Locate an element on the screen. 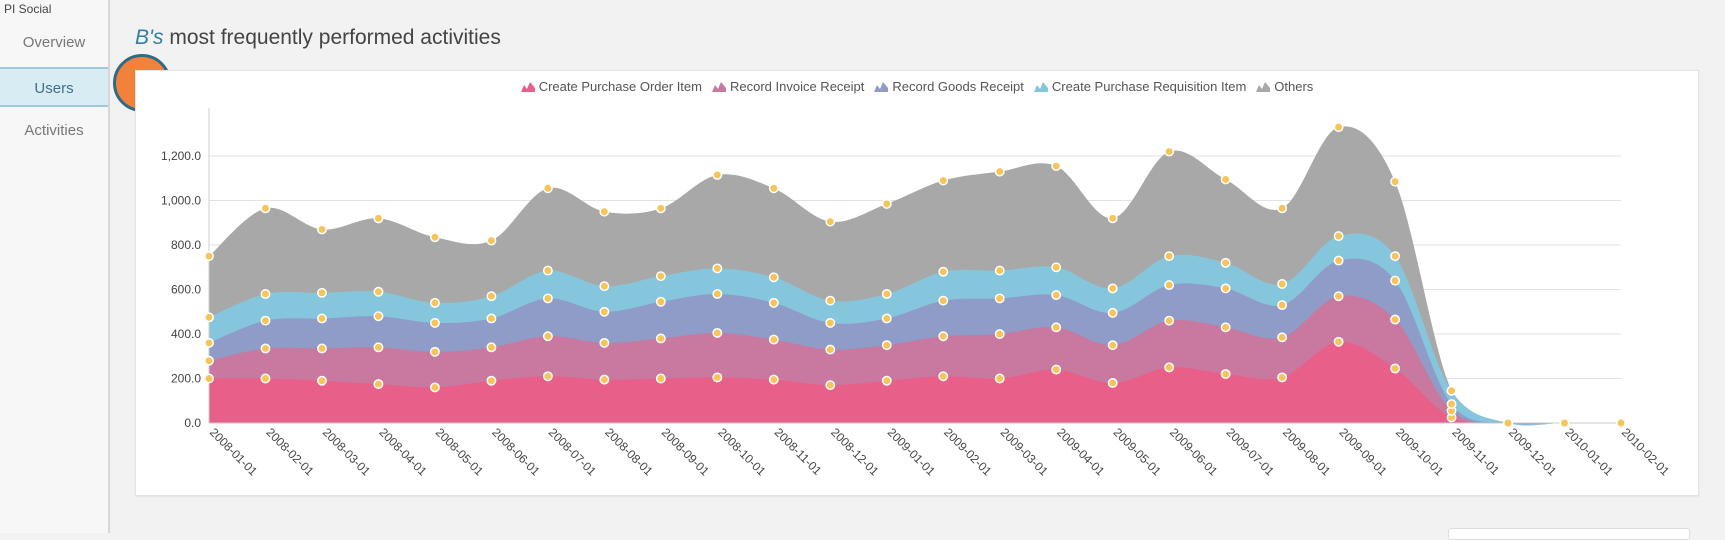 This screenshot has height=540, width=1725. x-tick-label: 2008-07-01 is located at coordinates (573, 452).